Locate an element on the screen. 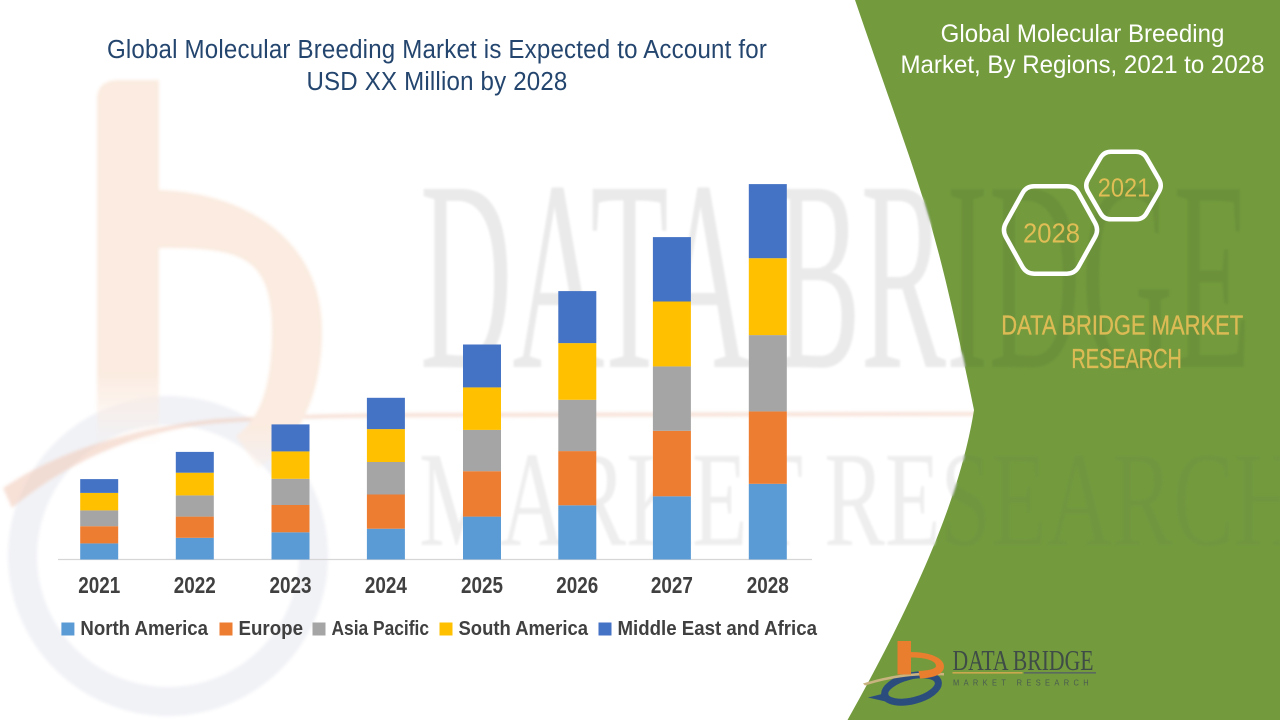 Image resolution: width=1280 pixels, height=720 pixels. svg-text: DATA BRIDGE MARKET is located at coordinates (1122, 325).